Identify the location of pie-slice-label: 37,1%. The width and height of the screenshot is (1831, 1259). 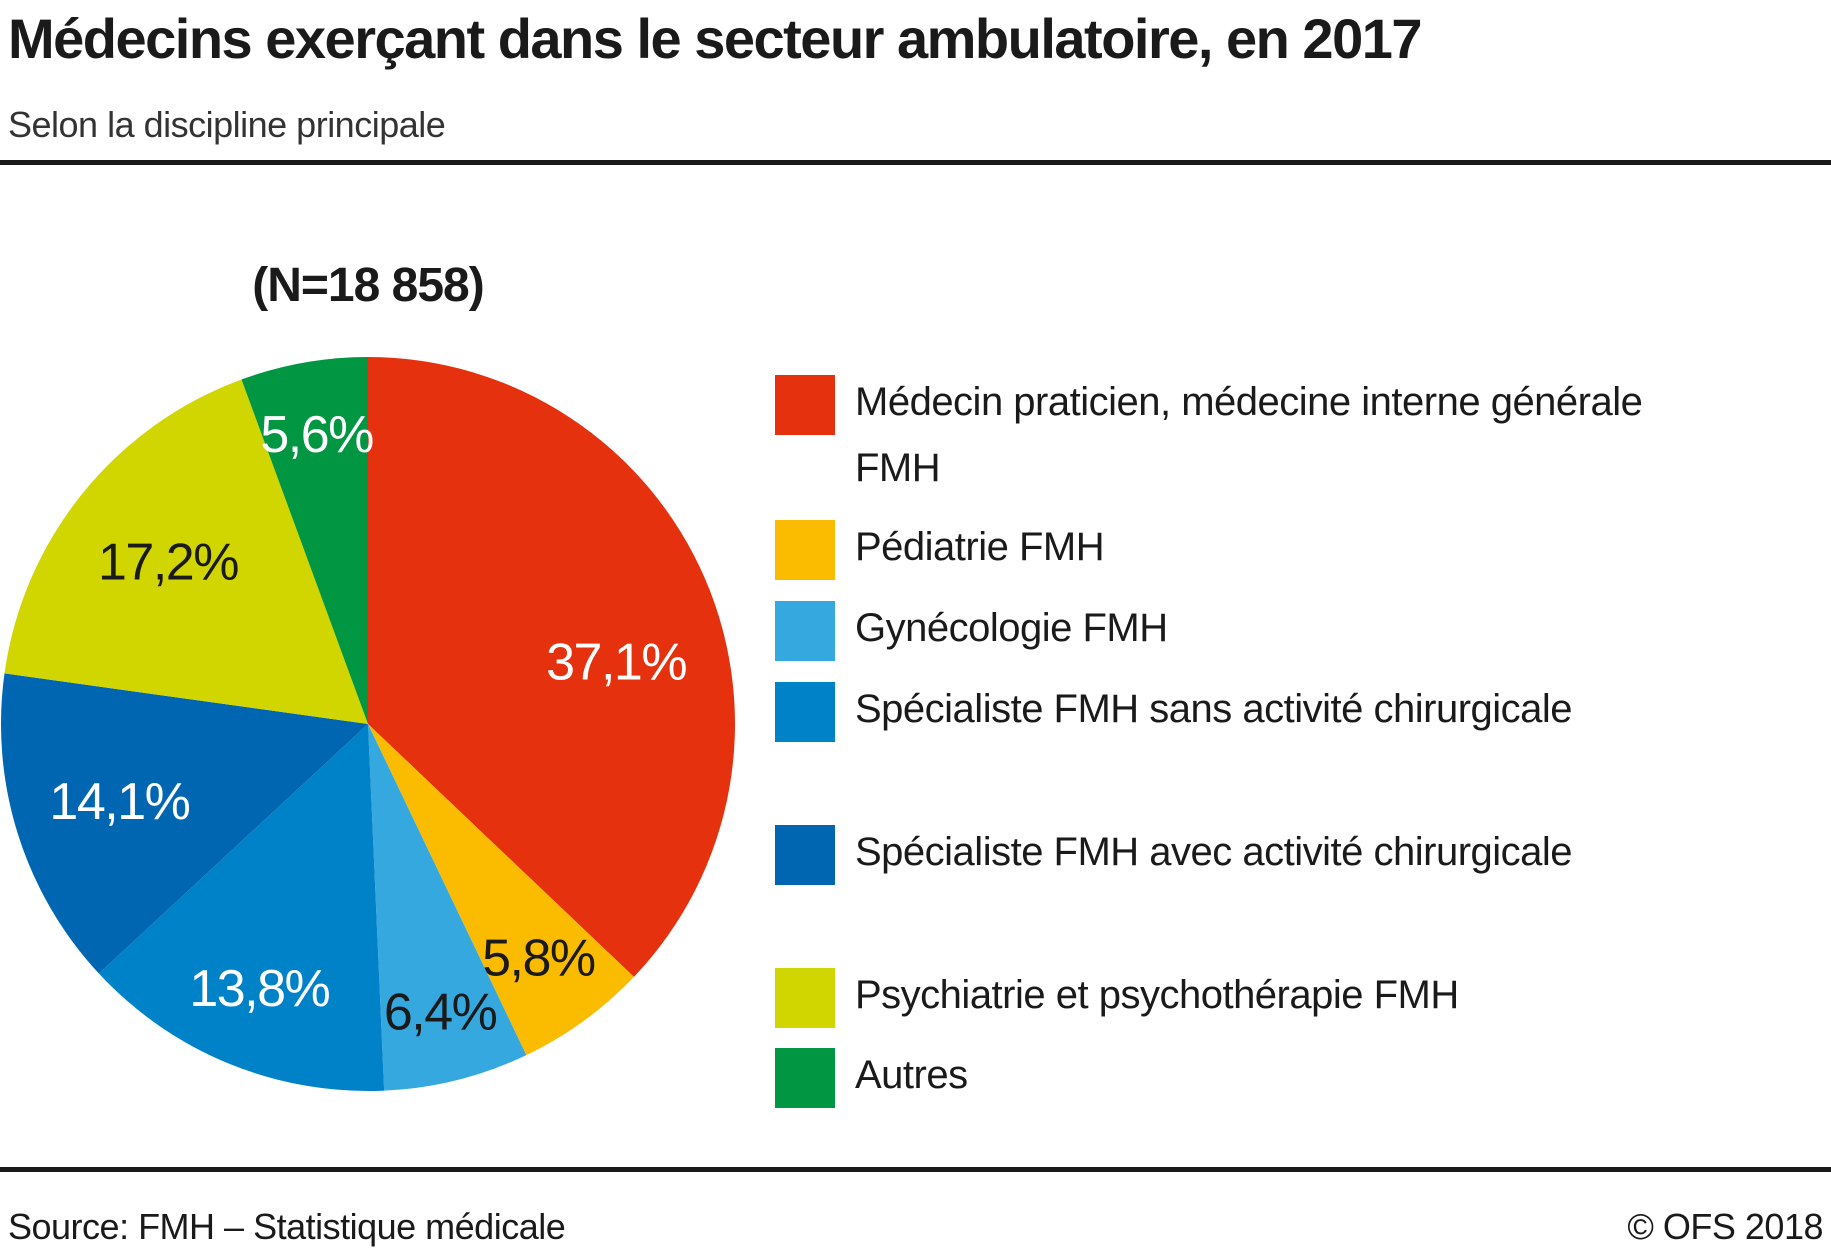
(616, 663).